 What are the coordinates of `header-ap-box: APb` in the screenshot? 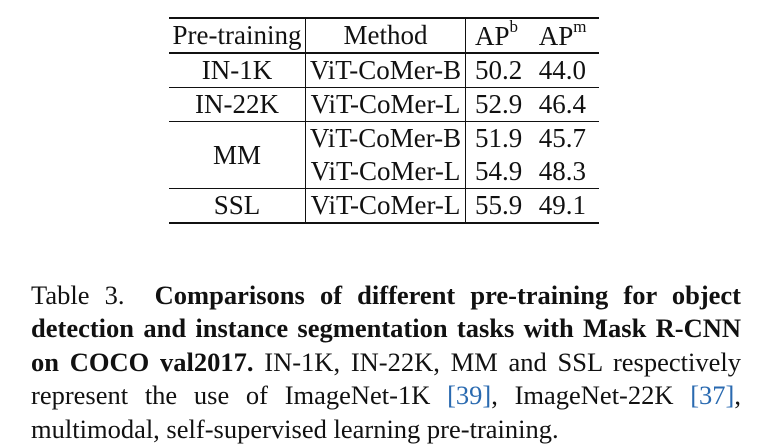 It's located at (501, 35).